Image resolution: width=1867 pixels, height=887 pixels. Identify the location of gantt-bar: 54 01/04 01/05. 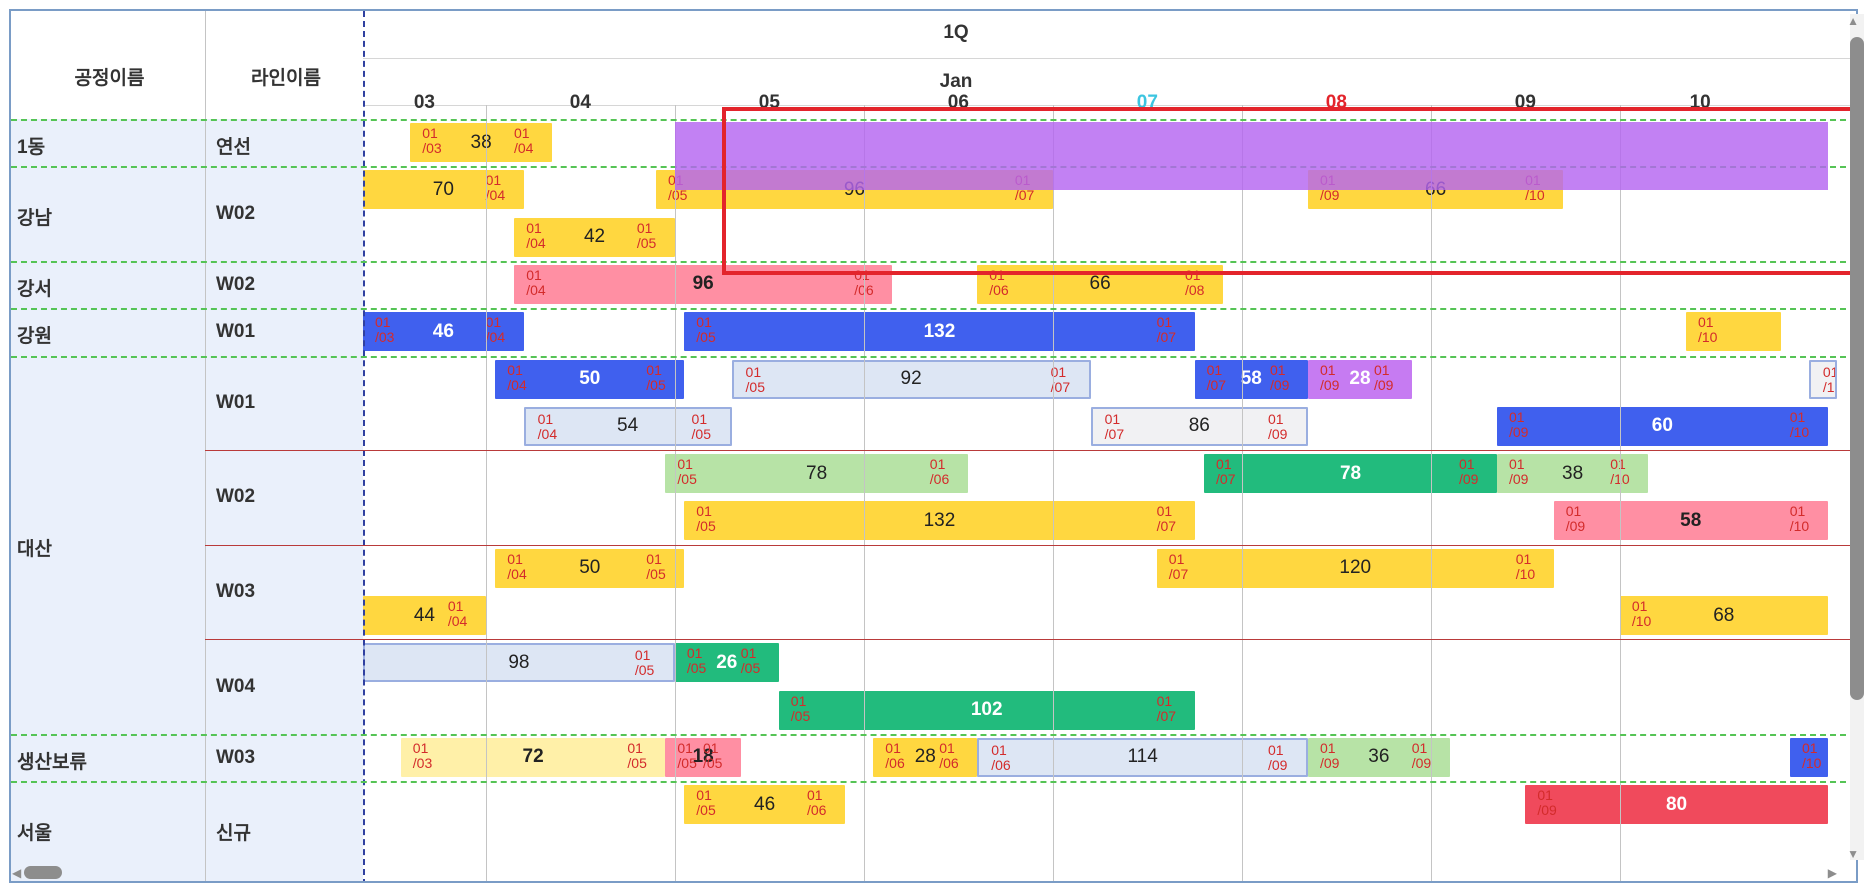
(627, 426).